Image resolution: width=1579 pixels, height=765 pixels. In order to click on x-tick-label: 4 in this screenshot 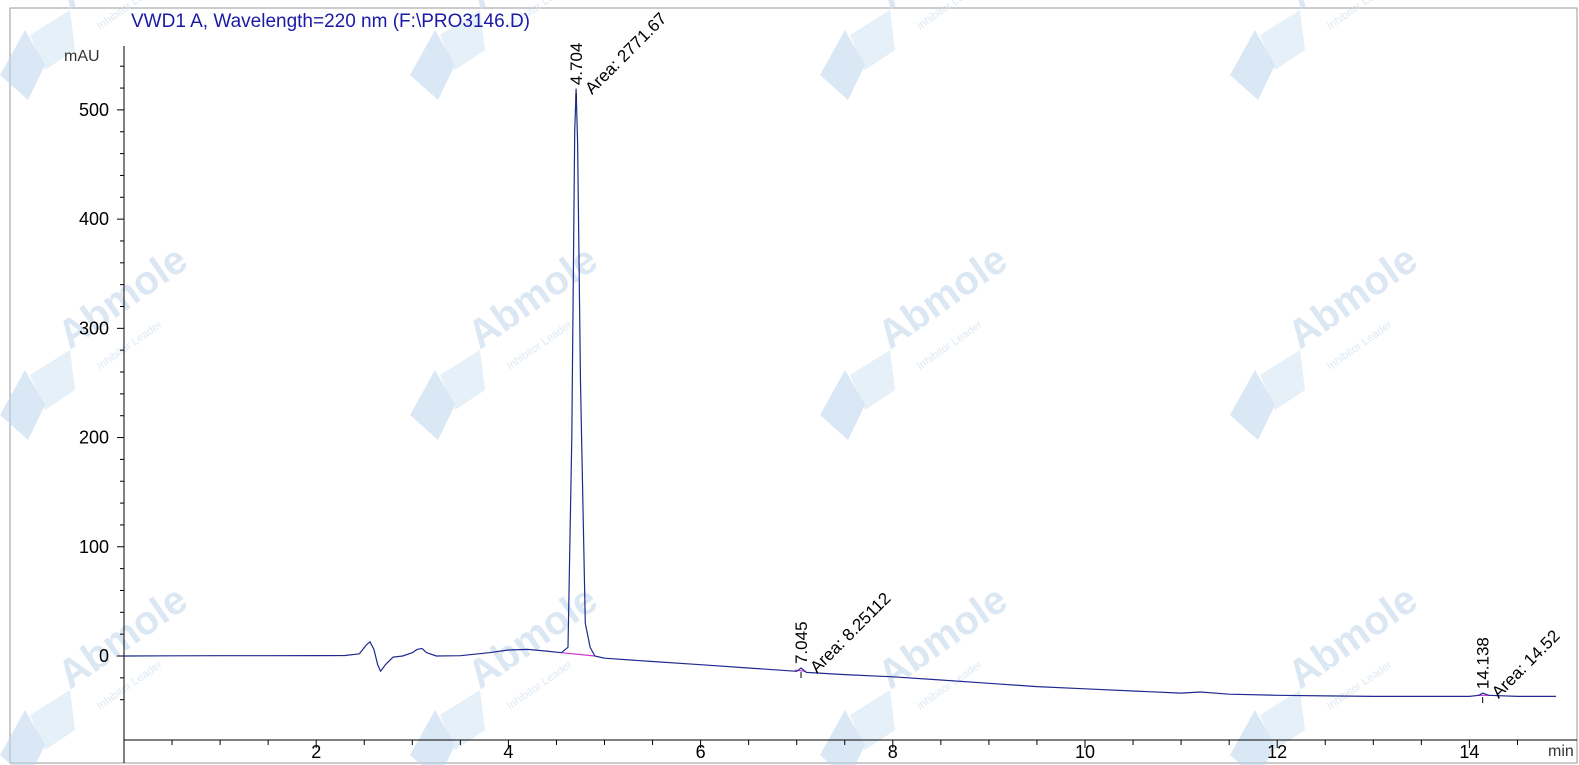, I will do `click(508, 752)`.